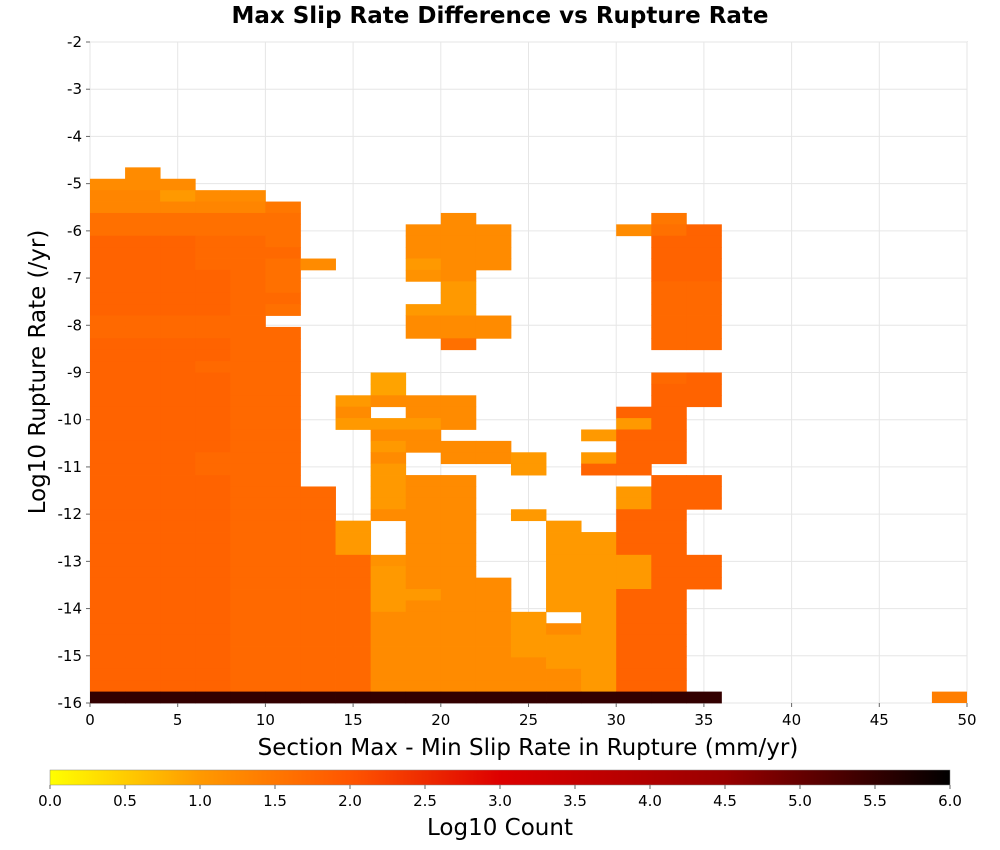  I want to click on x-tick-label: 10, so click(265, 720).